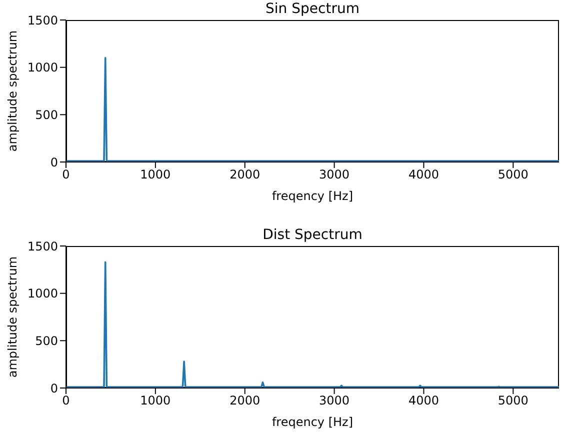 The width and height of the screenshot is (565, 438). I want to click on chart-title: Dist Spectrum, so click(312, 235).